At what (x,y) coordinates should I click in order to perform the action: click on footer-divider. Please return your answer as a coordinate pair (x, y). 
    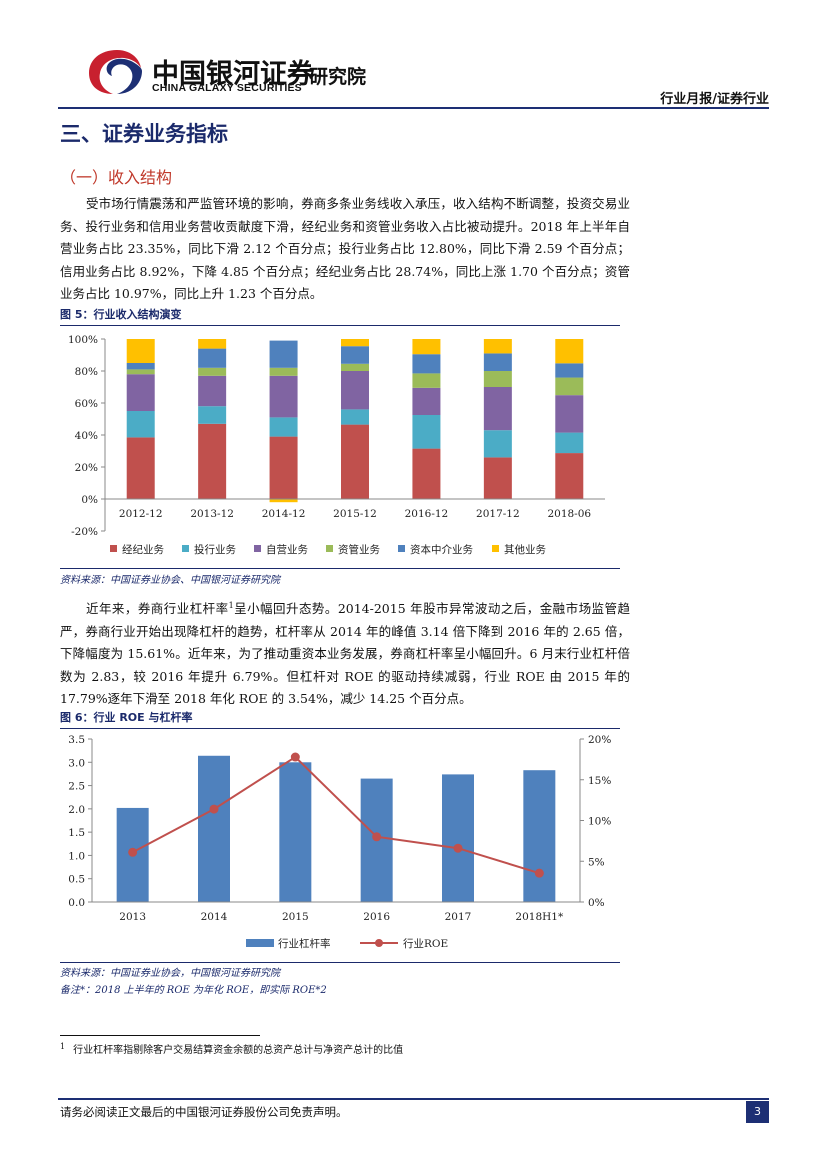
    Looking at the image, I should click on (413, 1099).